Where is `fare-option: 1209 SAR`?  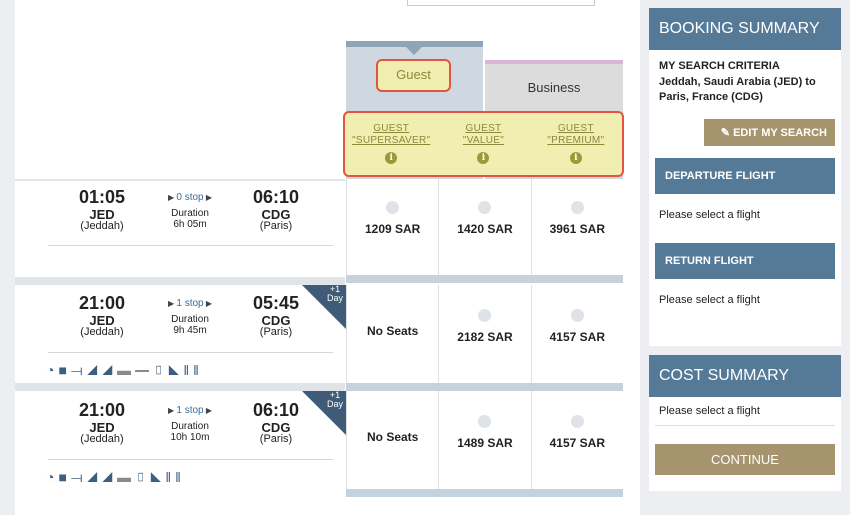
fare-option: 1209 SAR is located at coordinates (392, 227).